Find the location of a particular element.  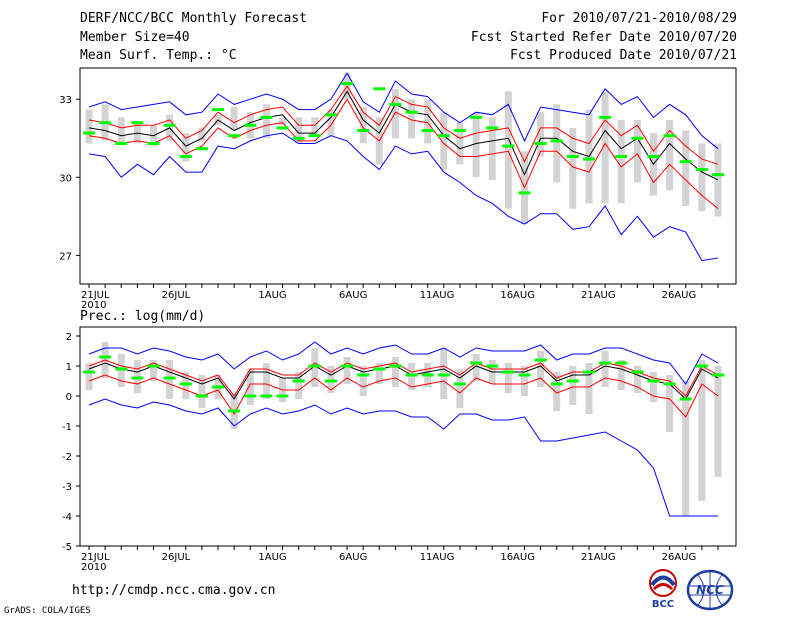

x-tick-label: 16AUG is located at coordinates (517, 557).